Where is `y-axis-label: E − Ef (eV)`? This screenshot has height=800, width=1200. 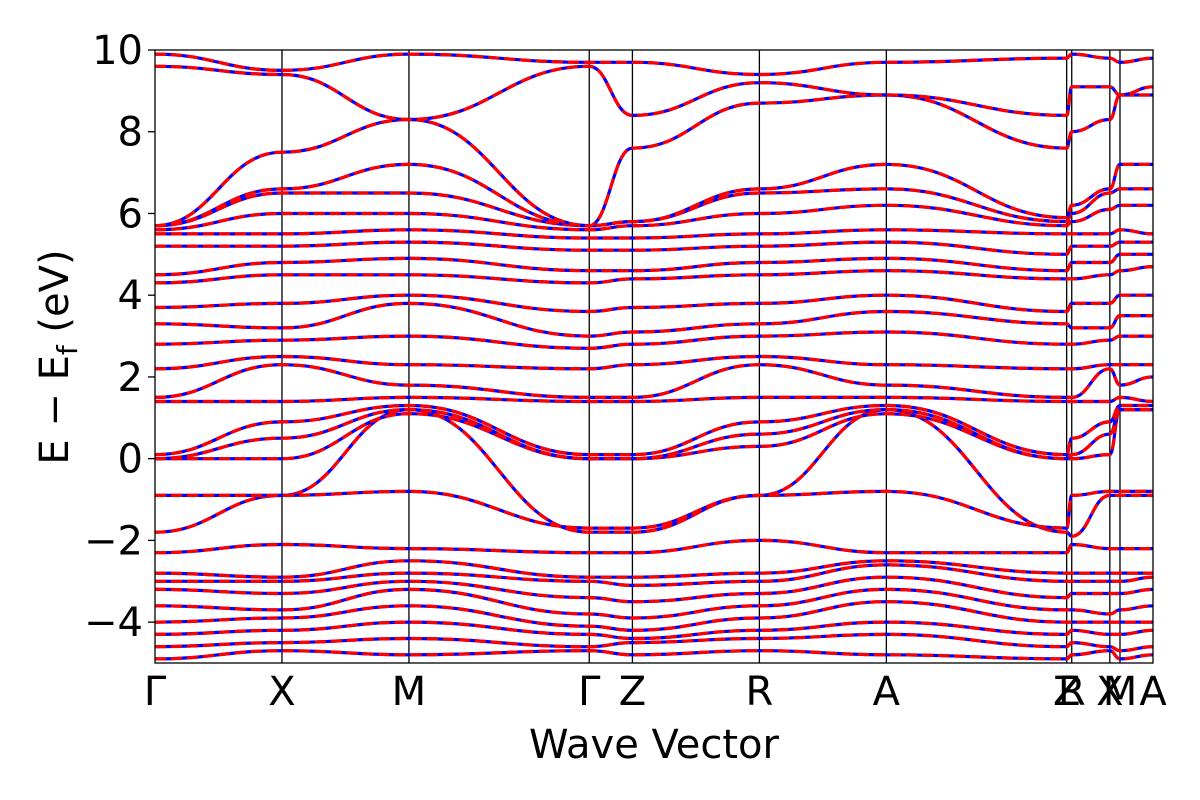 y-axis-label: E − Ef (eV) is located at coordinates (58, 356).